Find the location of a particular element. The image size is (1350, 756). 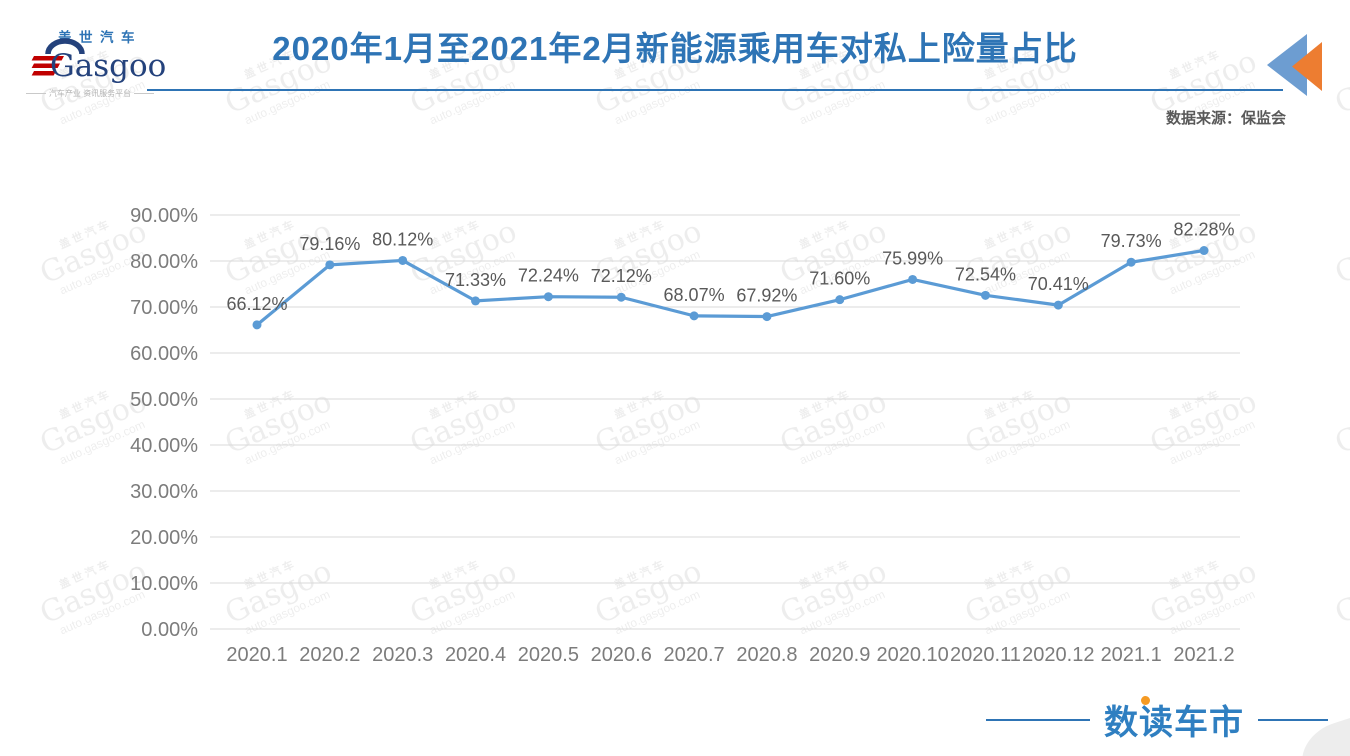

y-tick-label: 60.00% is located at coordinates (164, 354).